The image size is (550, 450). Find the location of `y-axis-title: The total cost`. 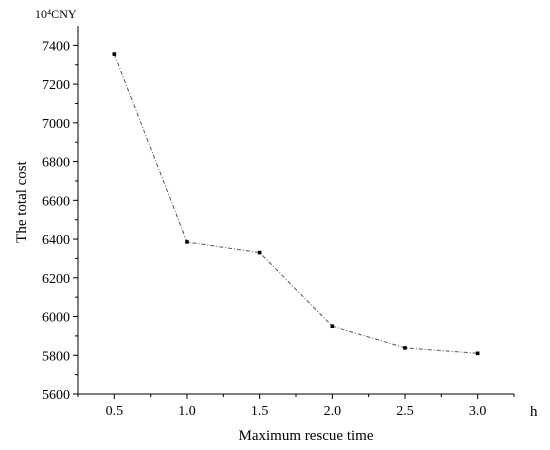

y-axis-title: The total cost is located at coordinates (22, 201).